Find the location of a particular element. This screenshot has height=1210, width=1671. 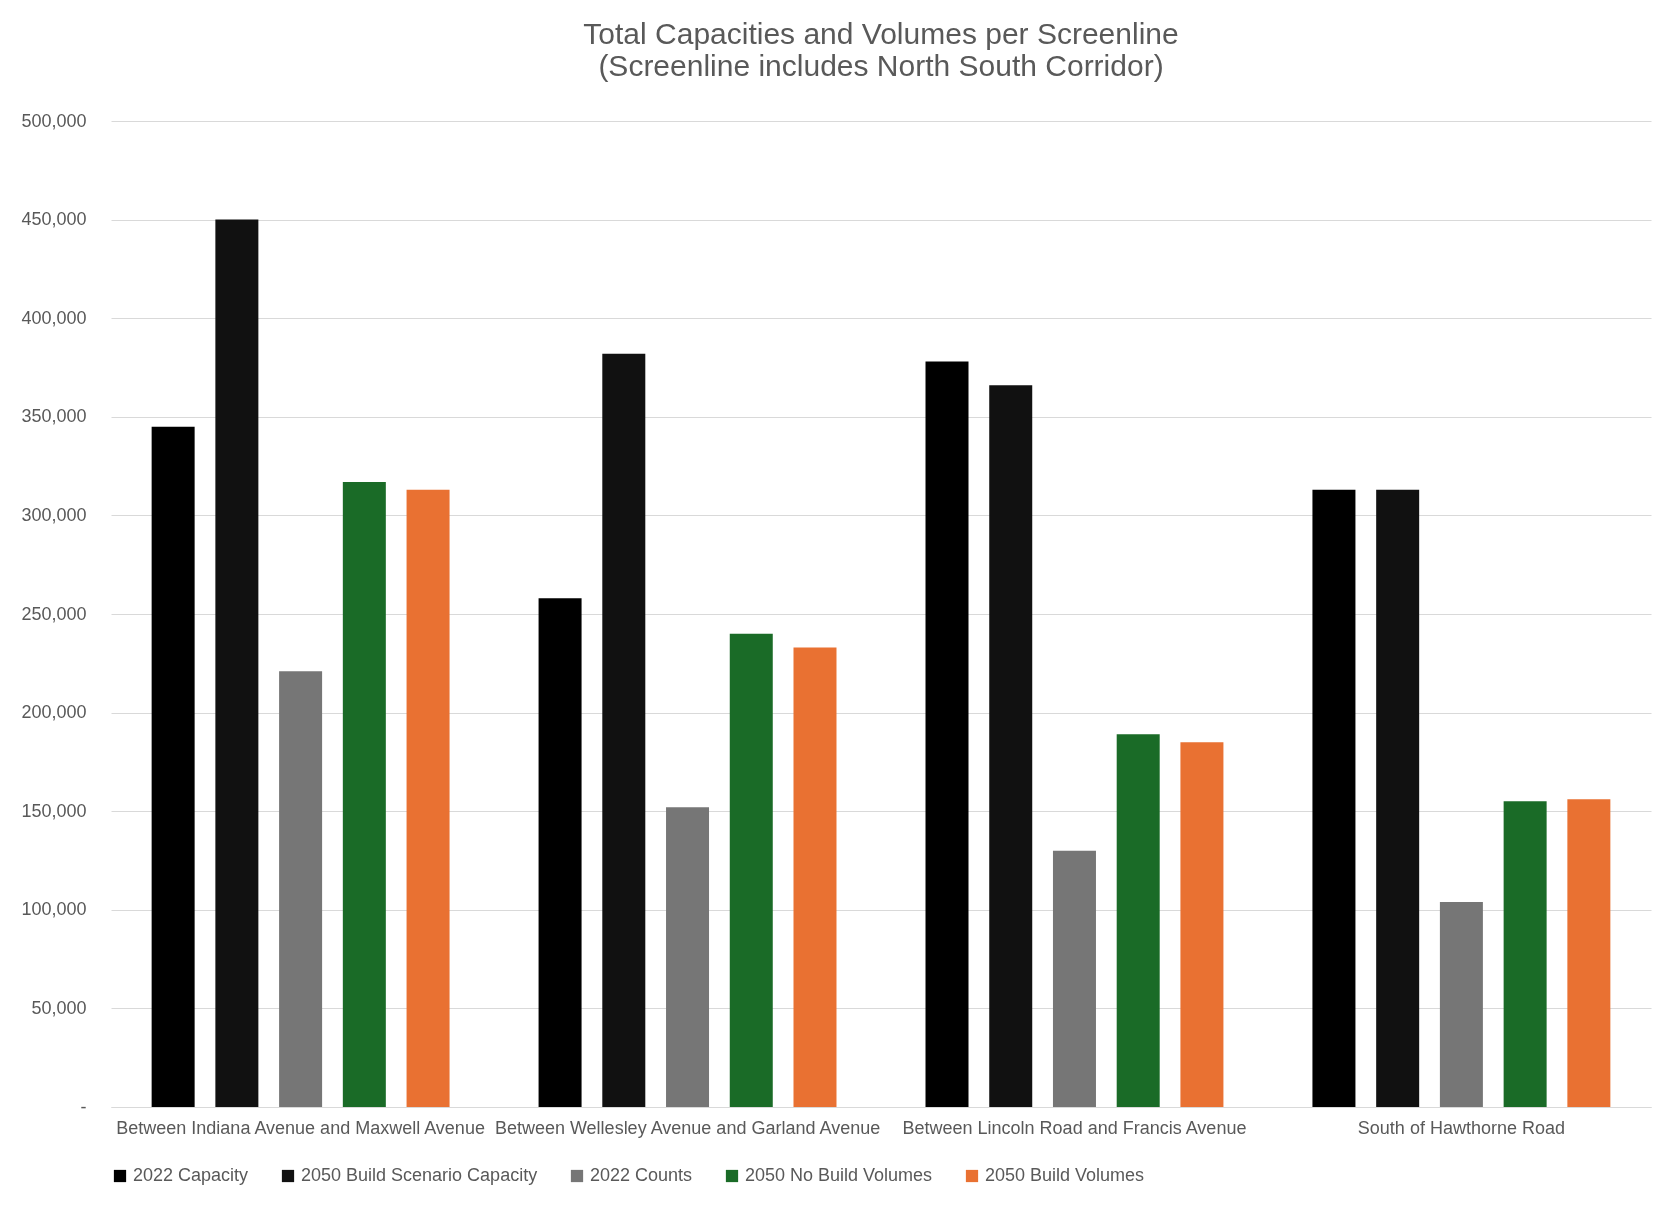

y-tick-label: 500,000 is located at coordinates (54, 120).